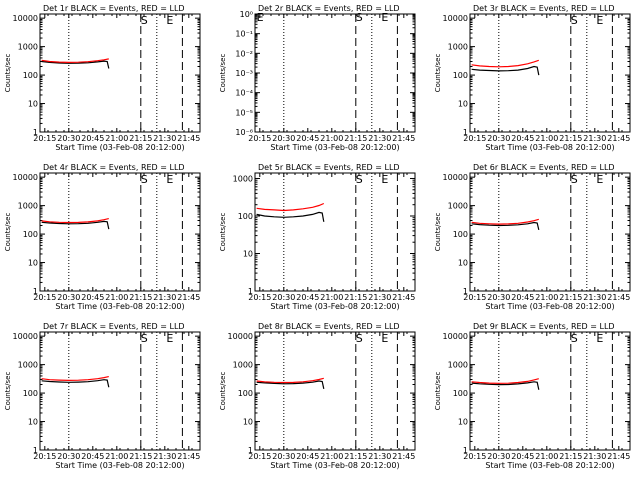 The width and height of the screenshot is (640, 480). I want to click on panel-title: Det 4r BLACK = Events, RED = LLD, so click(114, 167).